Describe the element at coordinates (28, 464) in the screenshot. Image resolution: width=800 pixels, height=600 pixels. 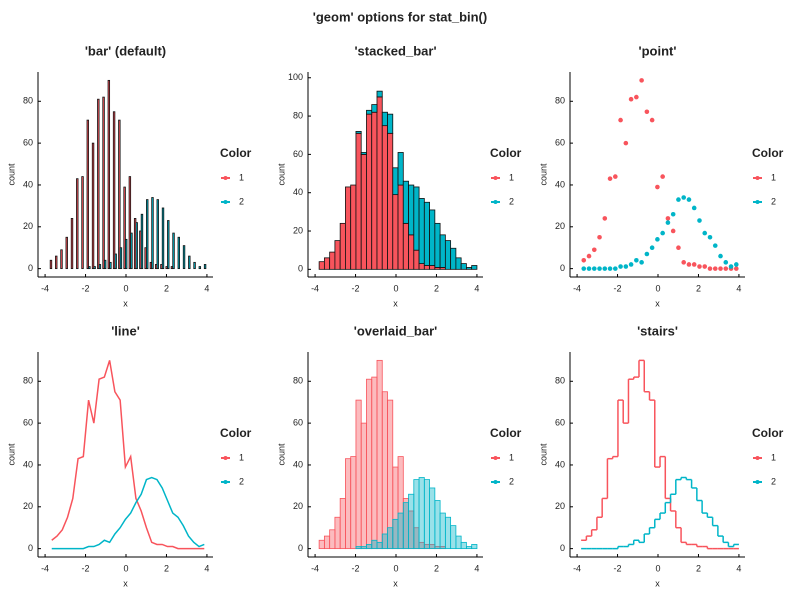
I see `y-tick-label: 40` at that location.